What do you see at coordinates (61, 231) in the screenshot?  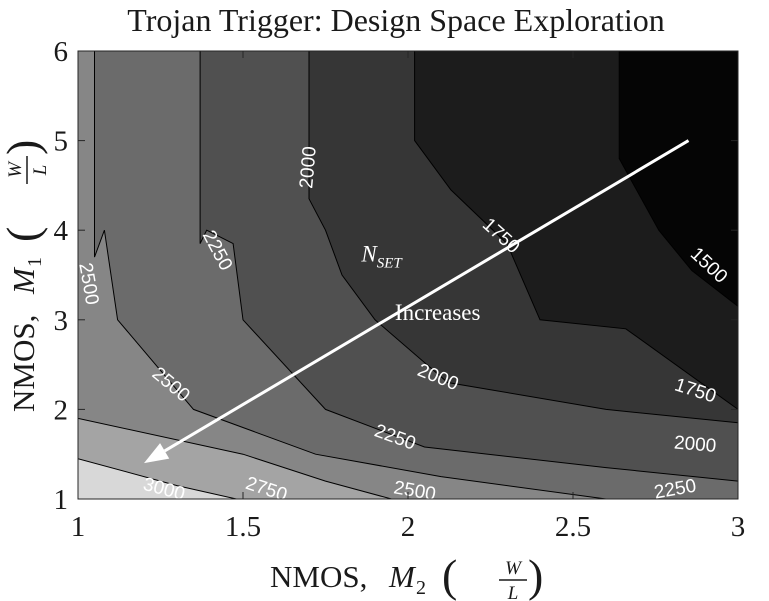 I see `y-tick-label: 4` at bounding box center [61, 231].